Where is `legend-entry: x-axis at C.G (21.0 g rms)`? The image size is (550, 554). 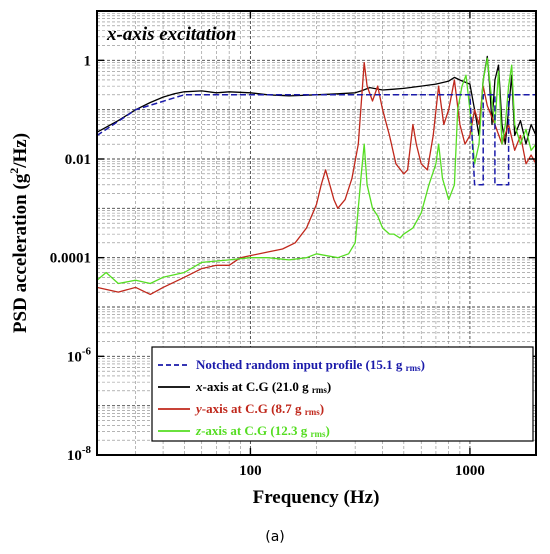
legend-entry: x-axis at C.G (21.0 g rms) is located at coordinates (263, 387).